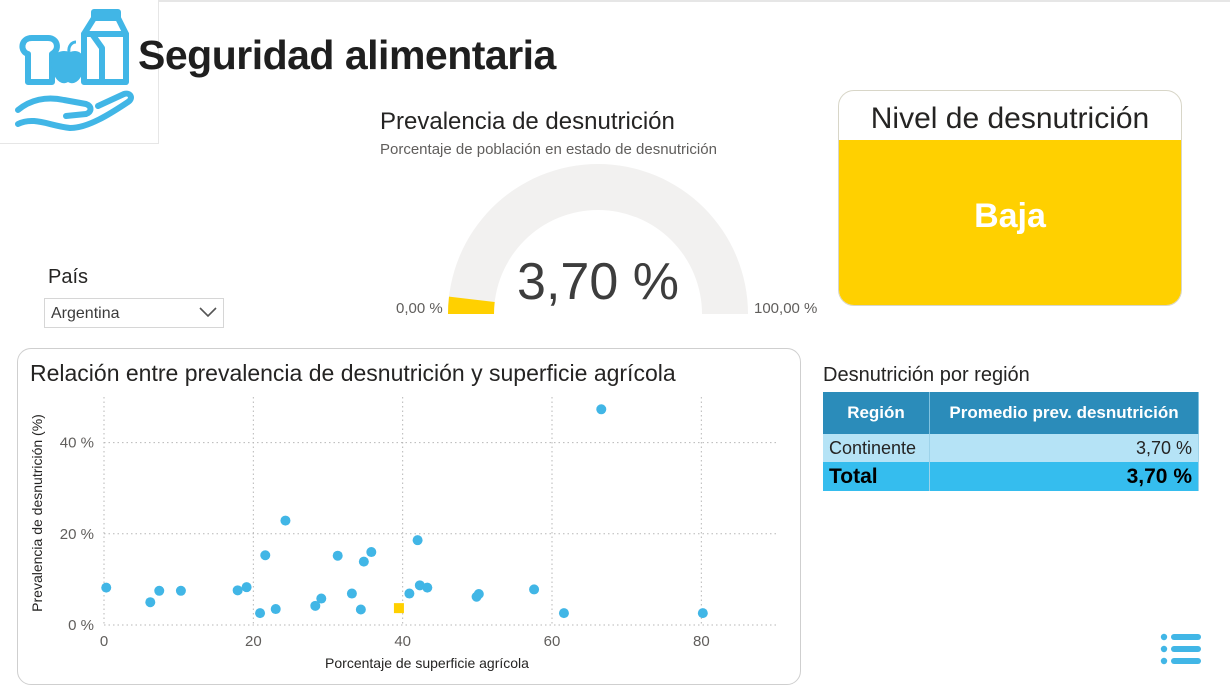  Describe the element at coordinates (427, 663) in the screenshot. I see `x-axis-label: Porcentaje de superficie agrícola` at that location.